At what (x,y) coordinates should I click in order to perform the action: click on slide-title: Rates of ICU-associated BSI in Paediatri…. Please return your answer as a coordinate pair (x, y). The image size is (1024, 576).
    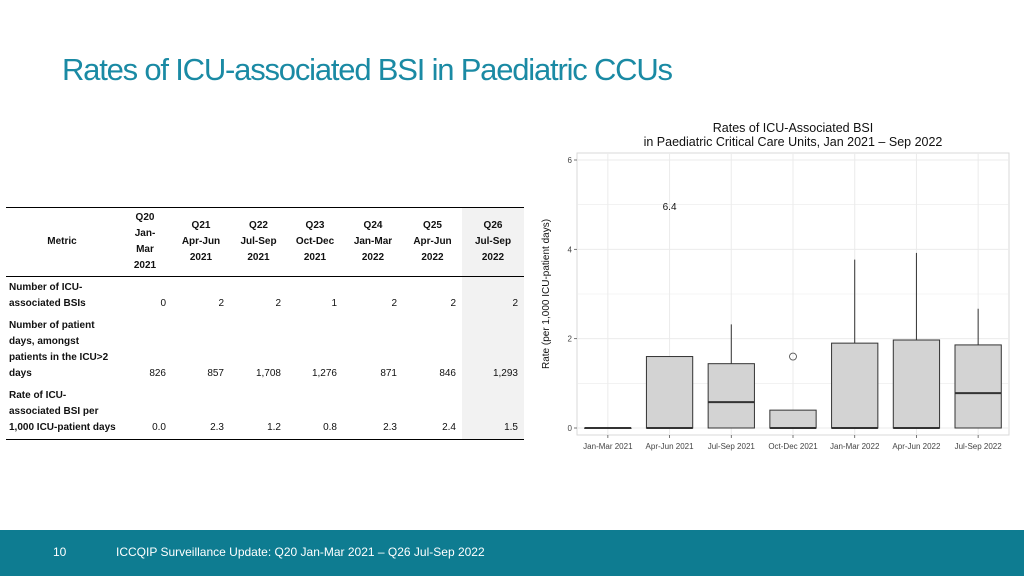
    Looking at the image, I should click on (367, 69).